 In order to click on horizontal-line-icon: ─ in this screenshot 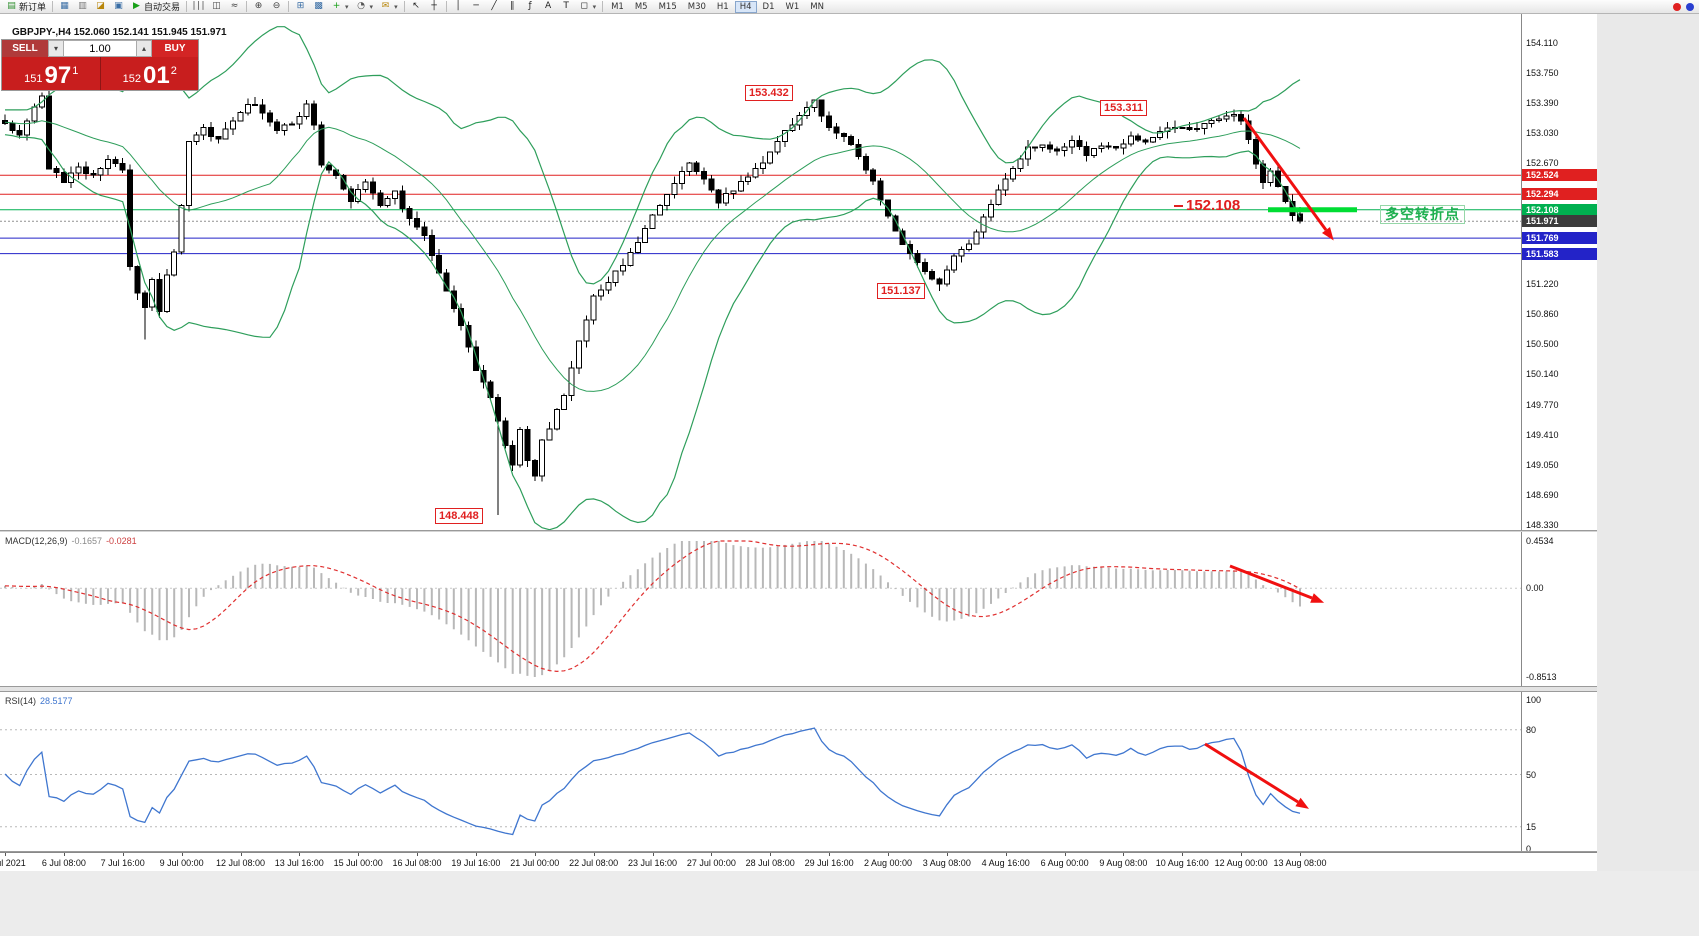, I will do `click(476, 6)`.